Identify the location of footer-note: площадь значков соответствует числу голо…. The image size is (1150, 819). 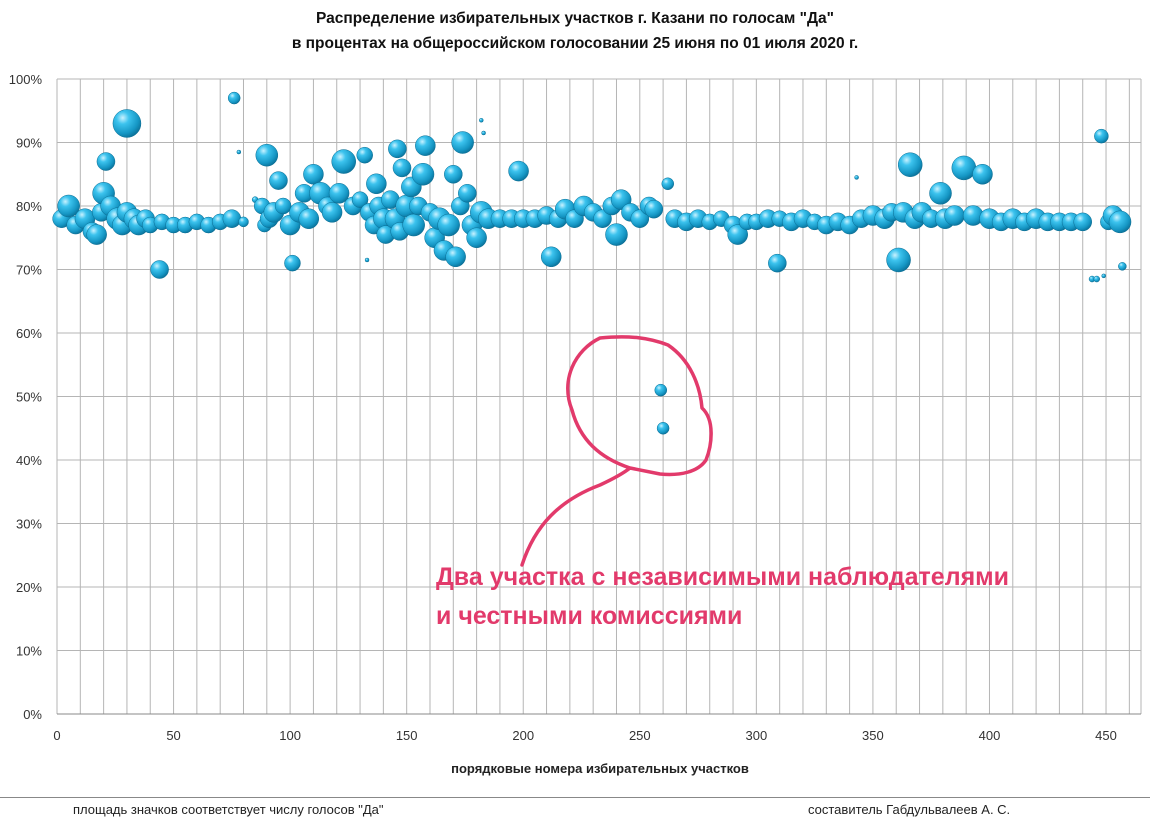
(228, 809).